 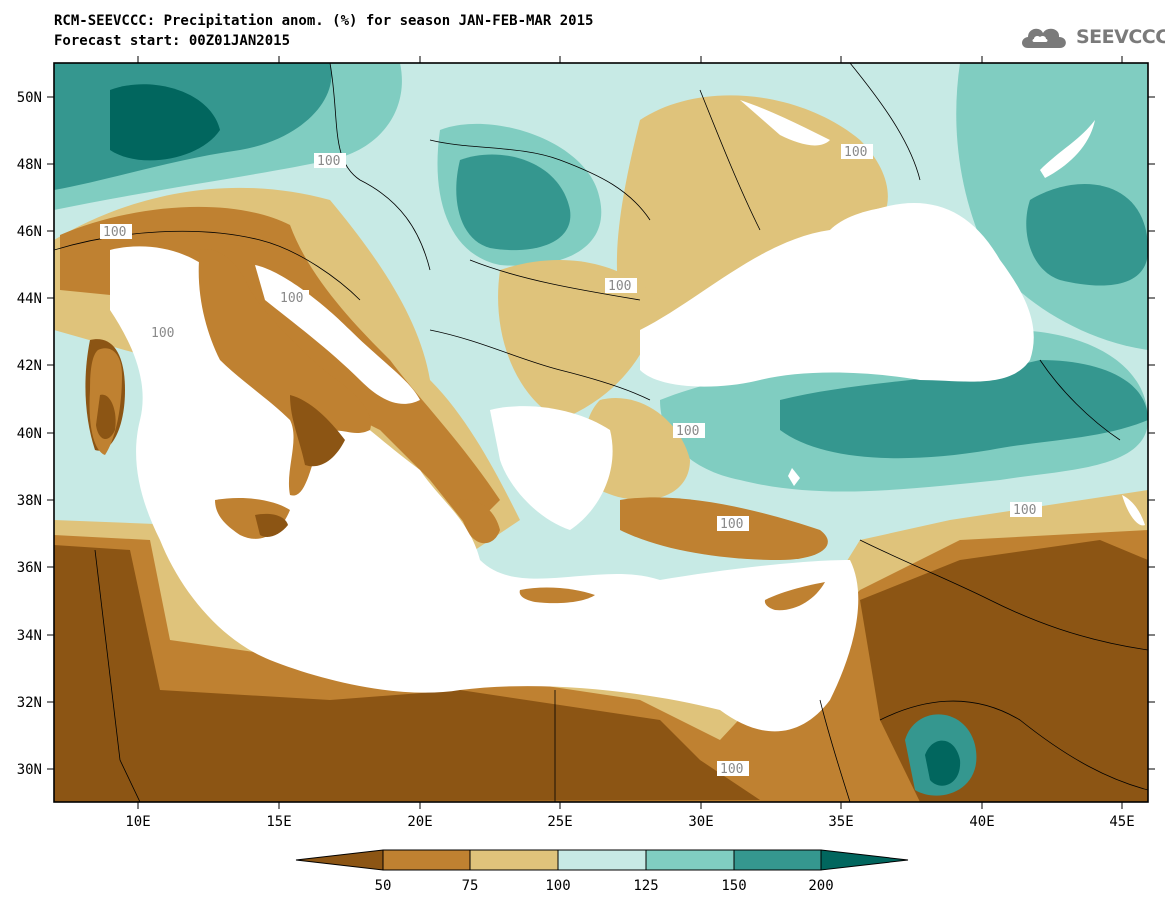 What do you see at coordinates (29, 501) in the screenshot?
I see `lat-label: 38N` at bounding box center [29, 501].